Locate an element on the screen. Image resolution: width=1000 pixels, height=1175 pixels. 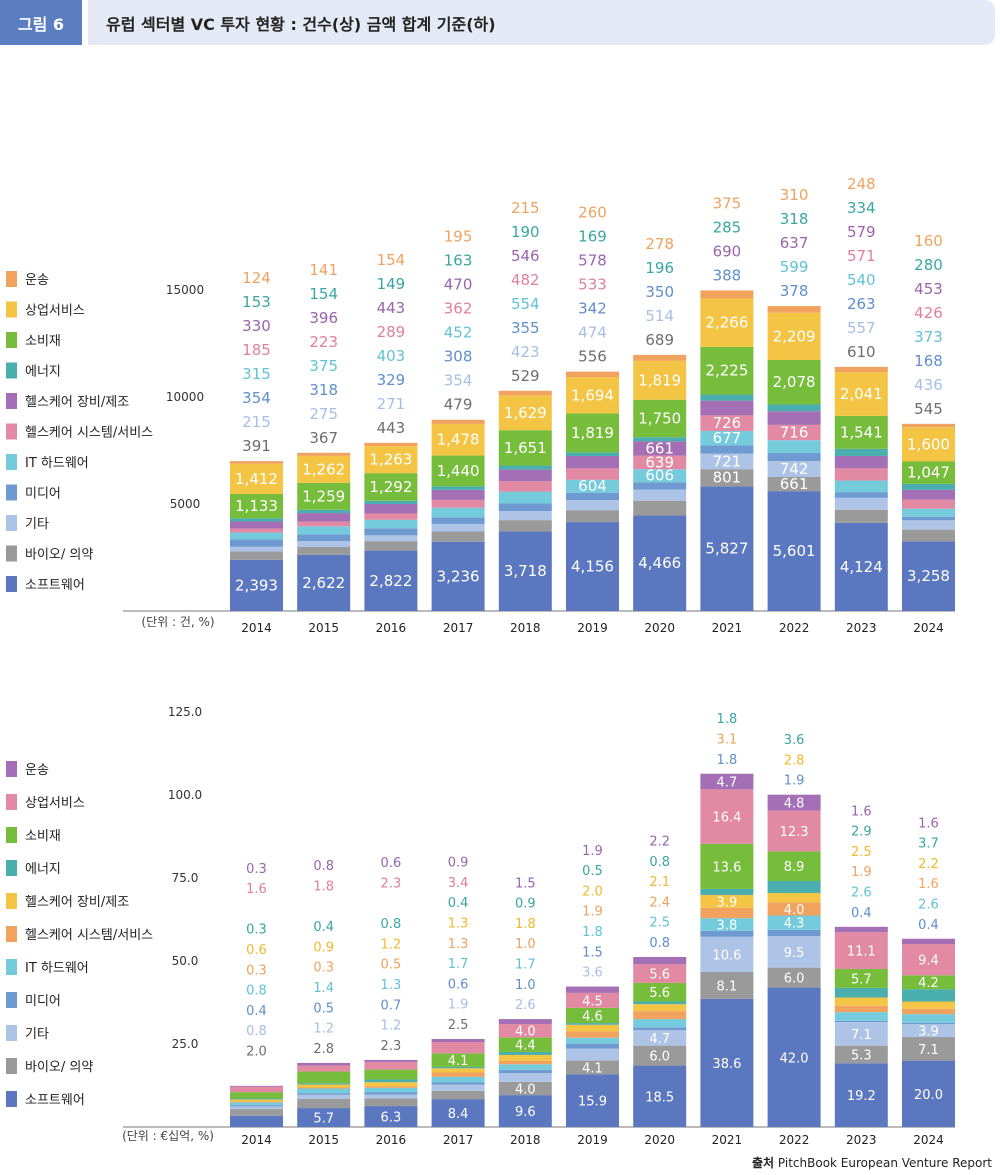
data-label: 1.9 is located at coordinates (794, 781).